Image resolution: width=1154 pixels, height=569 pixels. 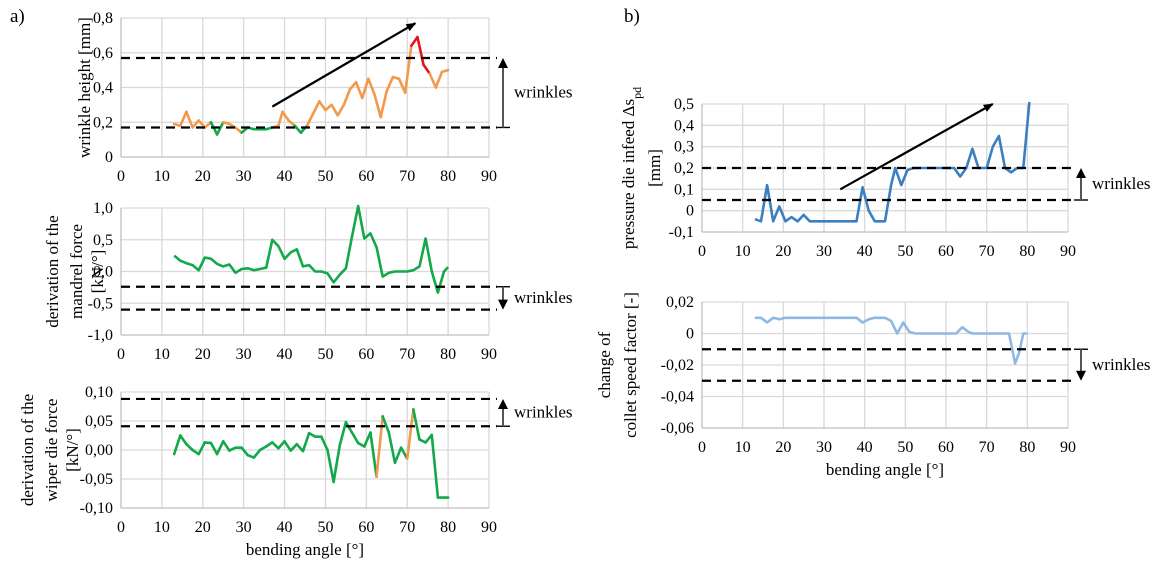 What do you see at coordinates (103, 53) in the screenshot?
I see `y-tick-label: 0,6` at bounding box center [103, 53].